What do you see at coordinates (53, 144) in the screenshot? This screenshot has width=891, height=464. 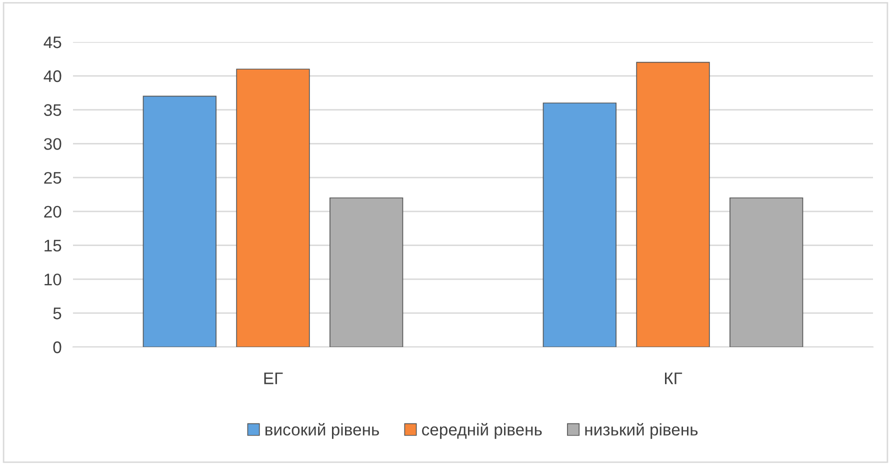 I see `y-tick-label: 30` at bounding box center [53, 144].